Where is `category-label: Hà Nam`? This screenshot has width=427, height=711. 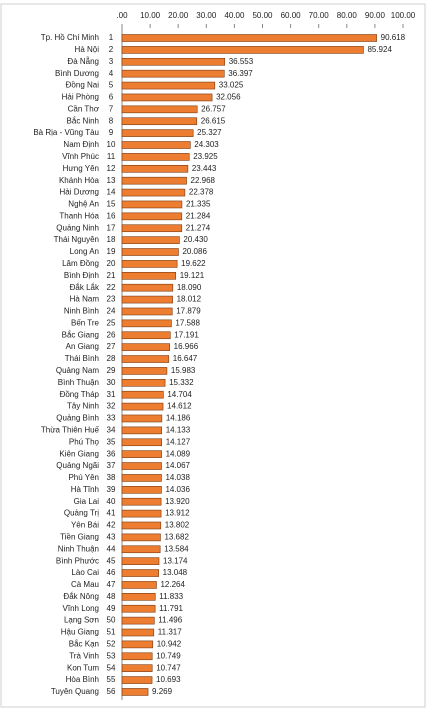
category-label: Hà Nam is located at coordinates (85, 299).